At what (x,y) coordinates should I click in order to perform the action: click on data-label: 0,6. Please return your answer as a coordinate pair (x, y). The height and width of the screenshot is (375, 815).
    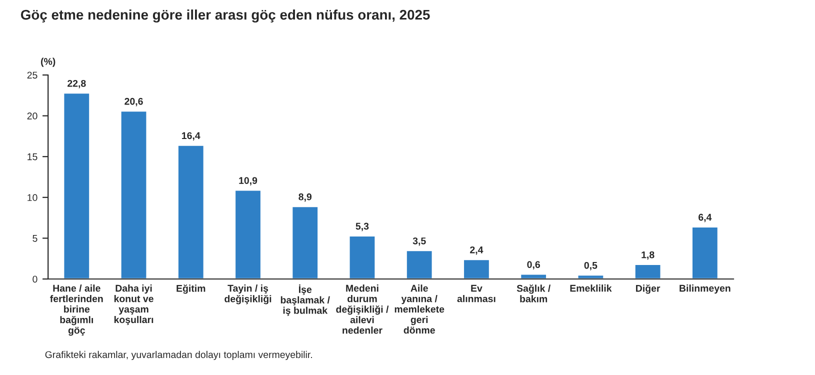
    Looking at the image, I should click on (533, 265).